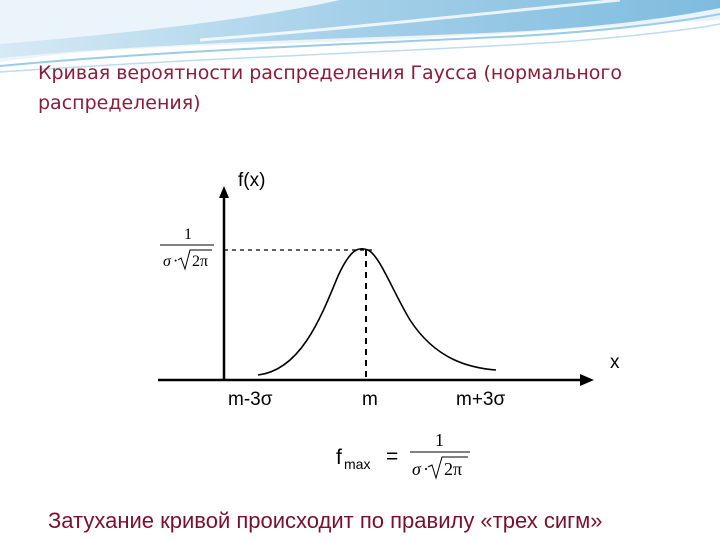 The width and height of the screenshot is (720, 540). What do you see at coordinates (187, 248) in the screenshot?
I see `peak-value-label: 1 σ · 2π` at bounding box center [187, 248].